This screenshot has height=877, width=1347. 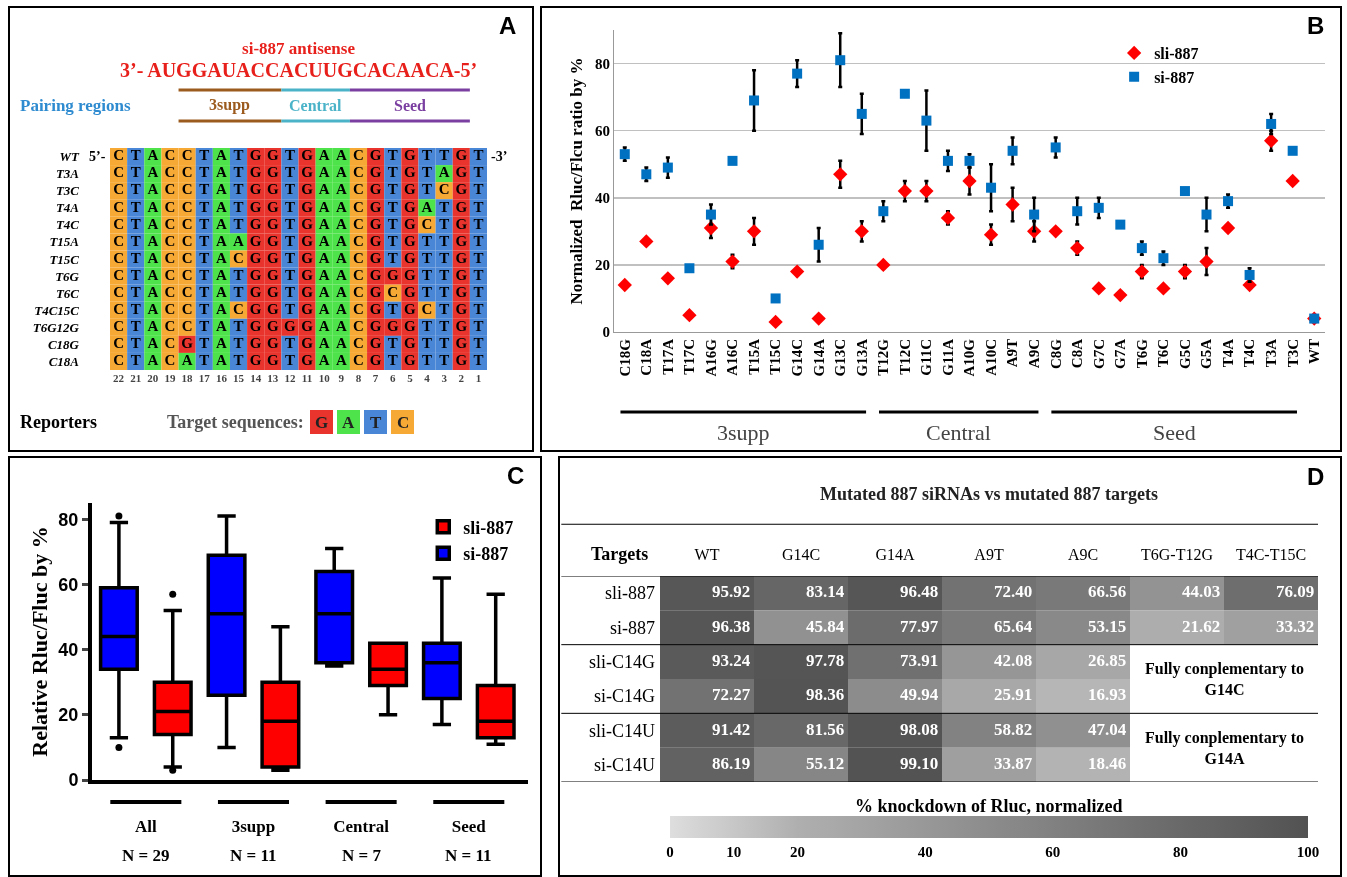 I want to click on data-label: 83.14, so click(x=825, y=592).